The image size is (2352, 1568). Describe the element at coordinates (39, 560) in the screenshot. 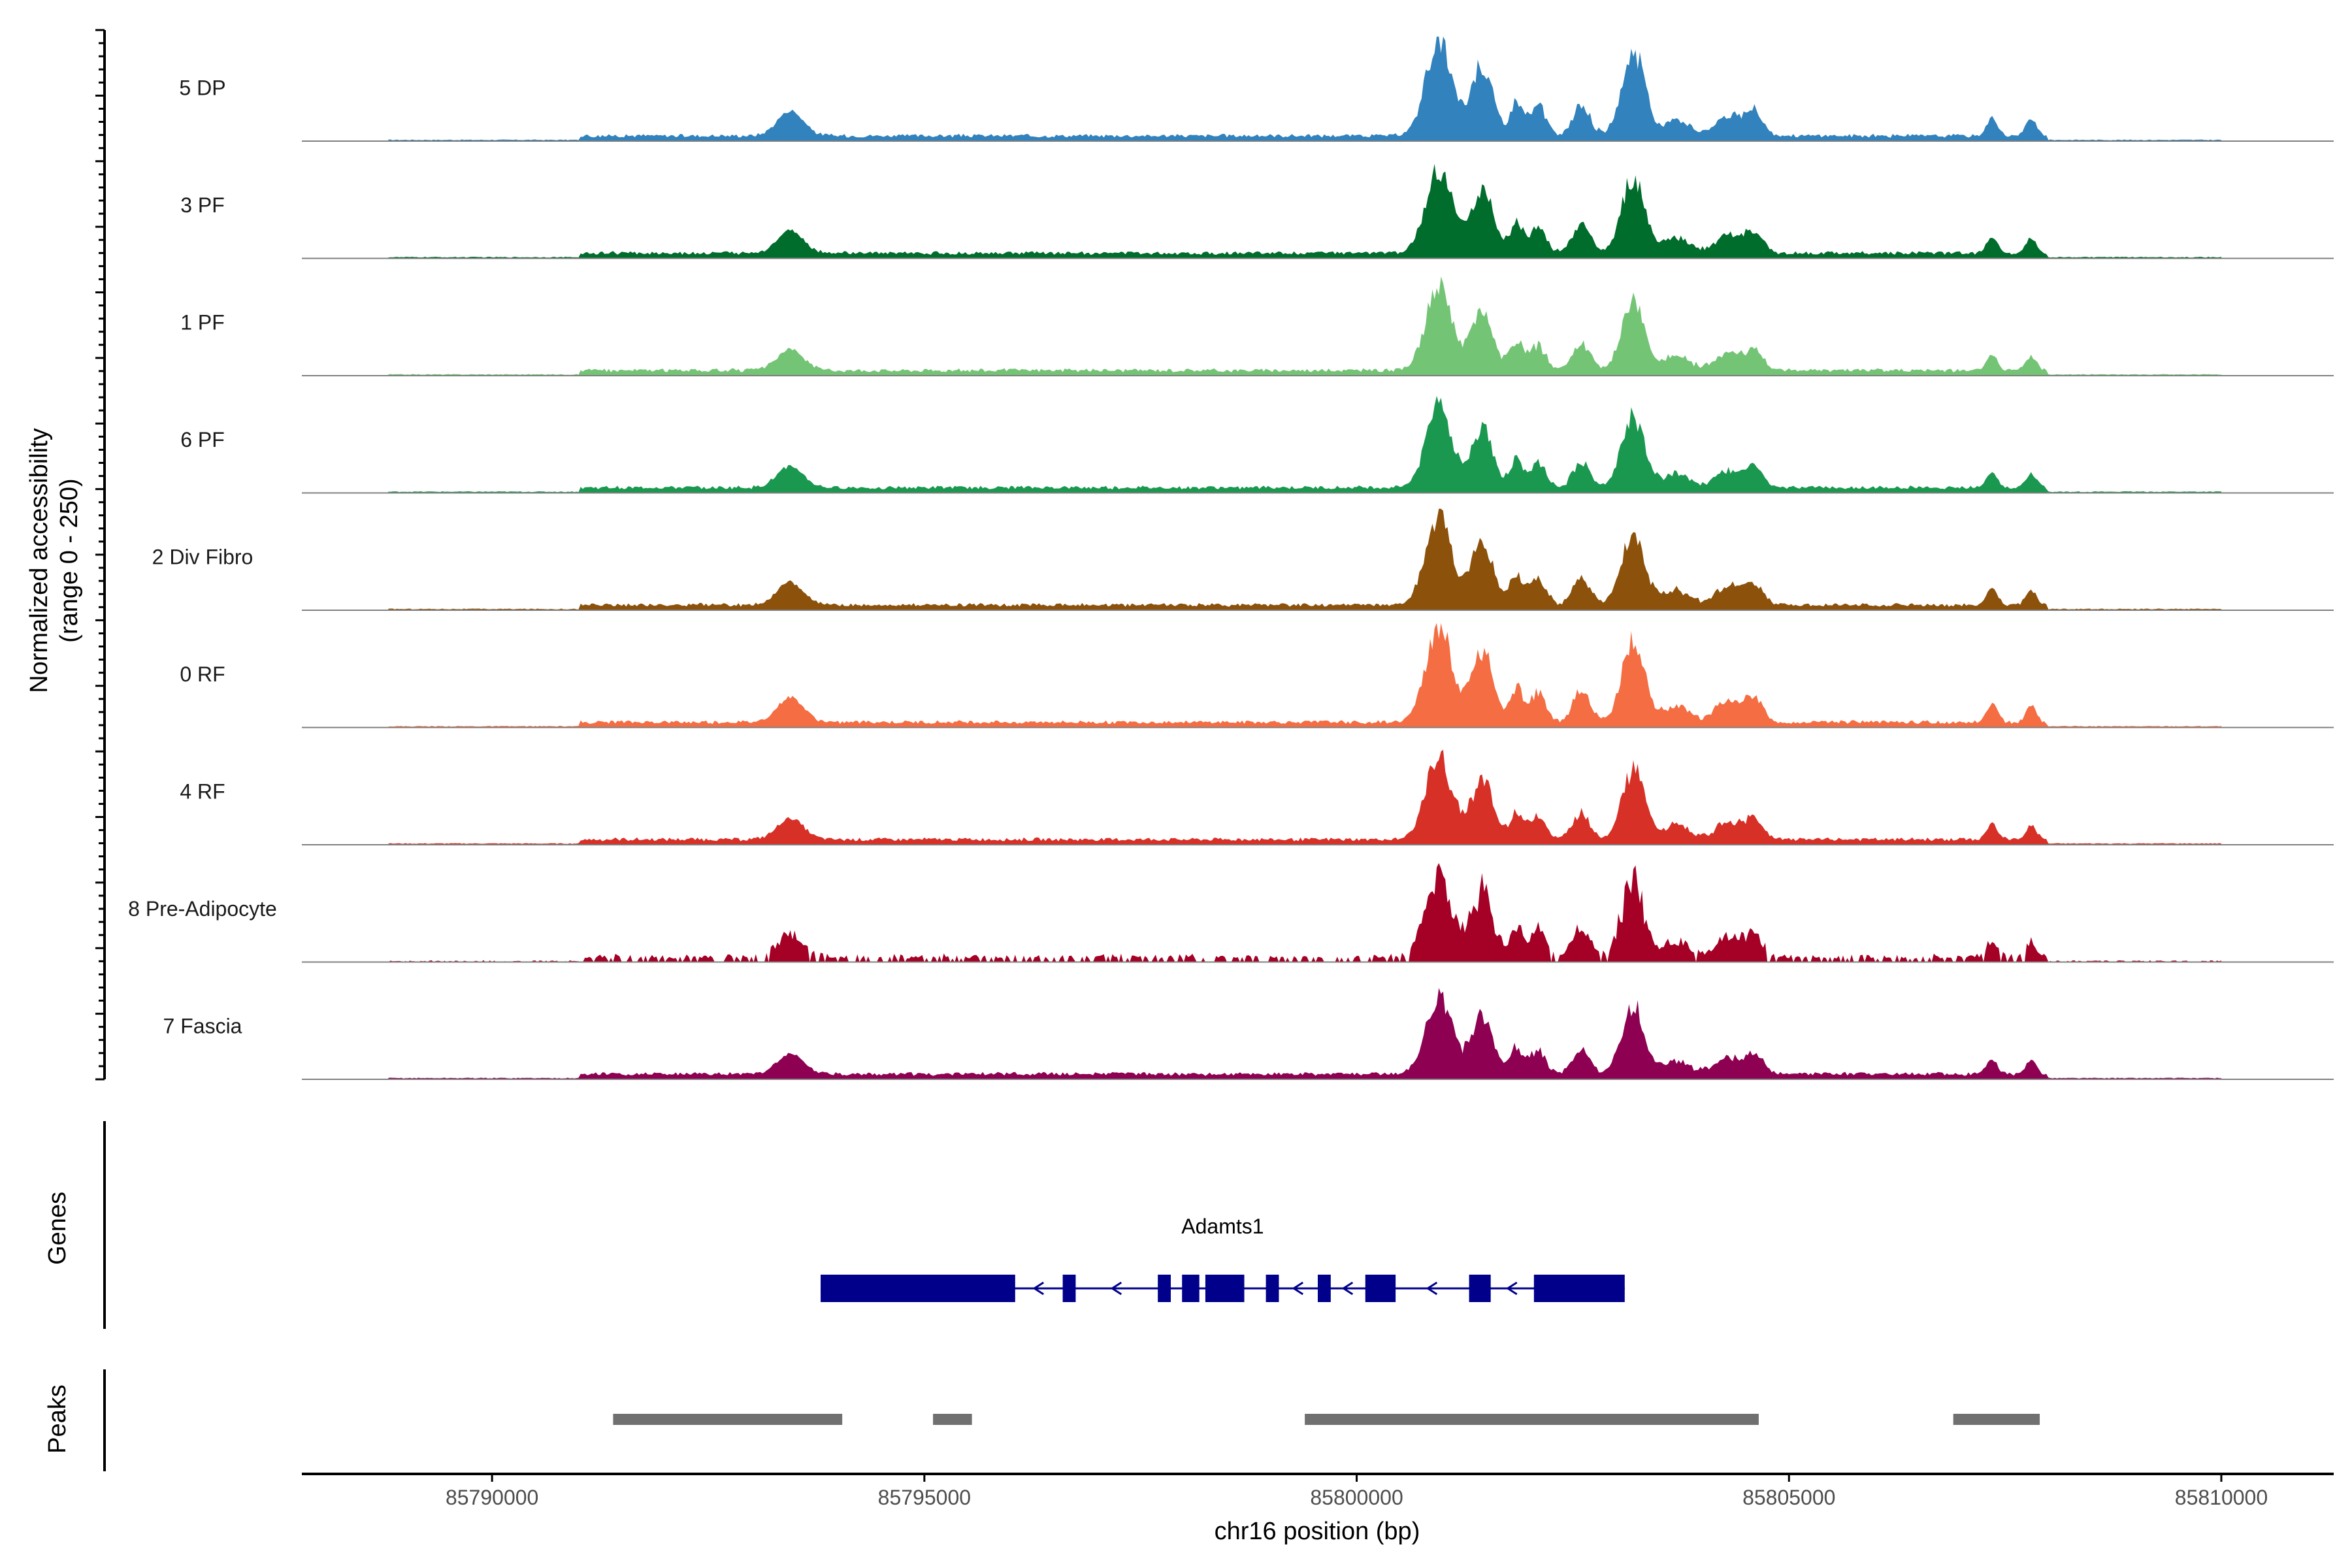

I see `y-axis-title-line1: Normalized accessibility` at that location.